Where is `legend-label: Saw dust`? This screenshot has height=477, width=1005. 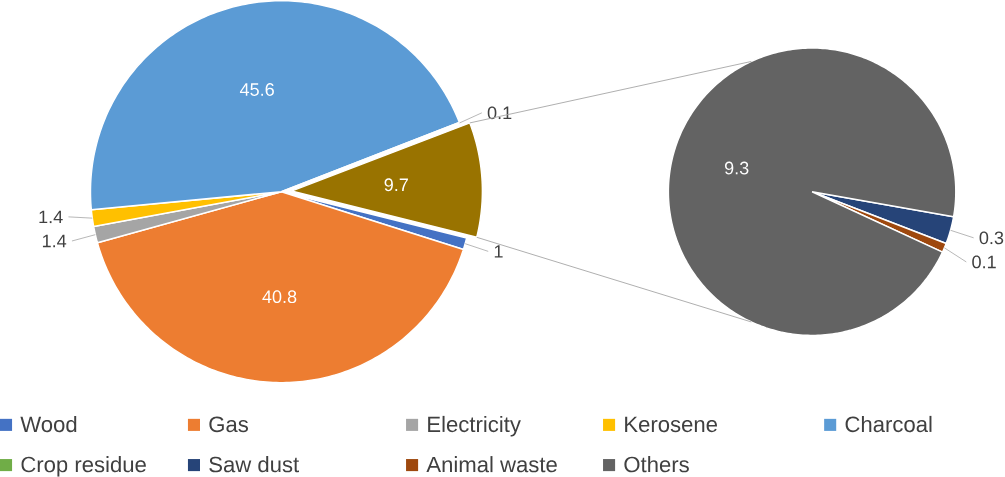 legend-label: Saw dust is located at coordinates (254, 464).